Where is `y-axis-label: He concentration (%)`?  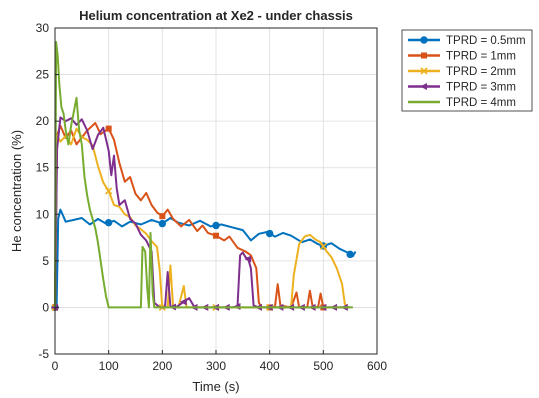
y-axis-label: He concentration (%) is located at coordinates (16, 191).